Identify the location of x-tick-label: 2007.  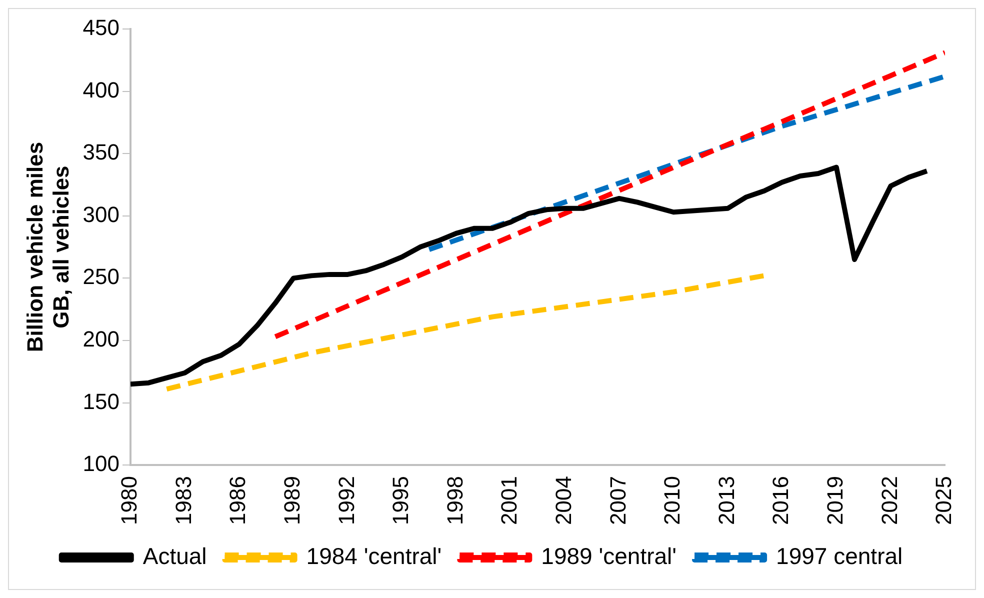
(617, 501).